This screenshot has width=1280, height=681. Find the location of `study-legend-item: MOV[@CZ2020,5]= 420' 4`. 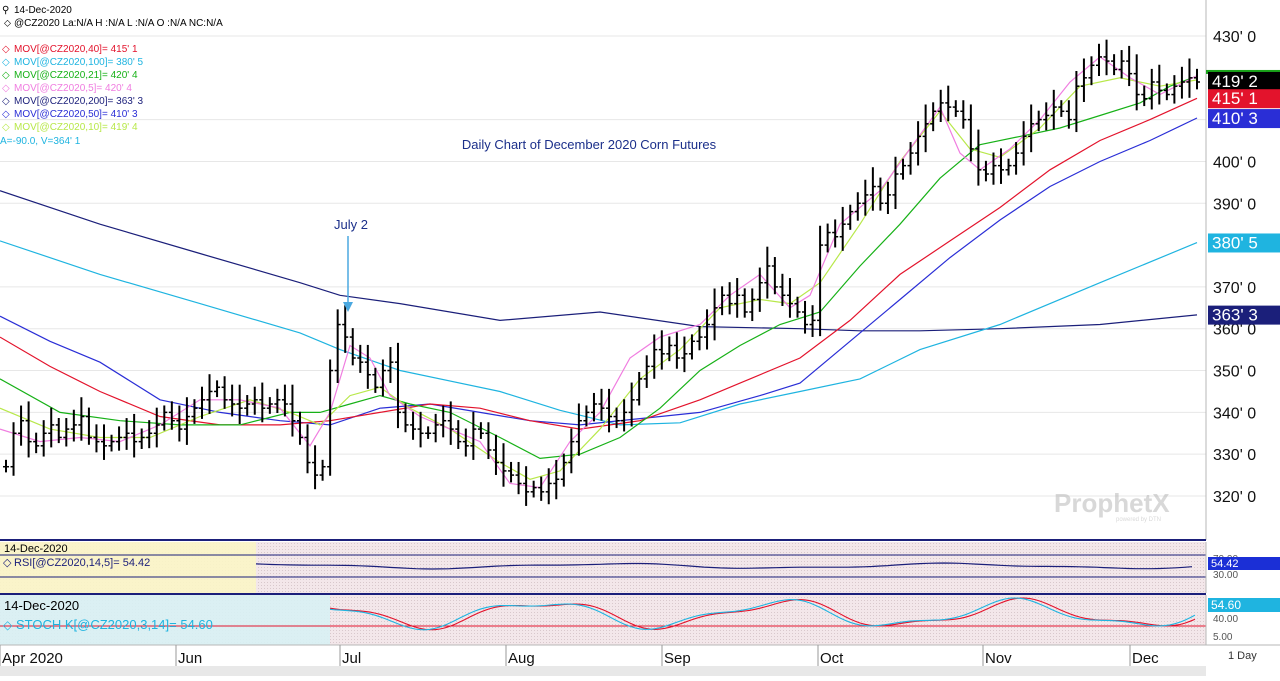

study-legend-item: MOV[@CZ2020,5]= 420' 4 is located at coordinates (73, 88).